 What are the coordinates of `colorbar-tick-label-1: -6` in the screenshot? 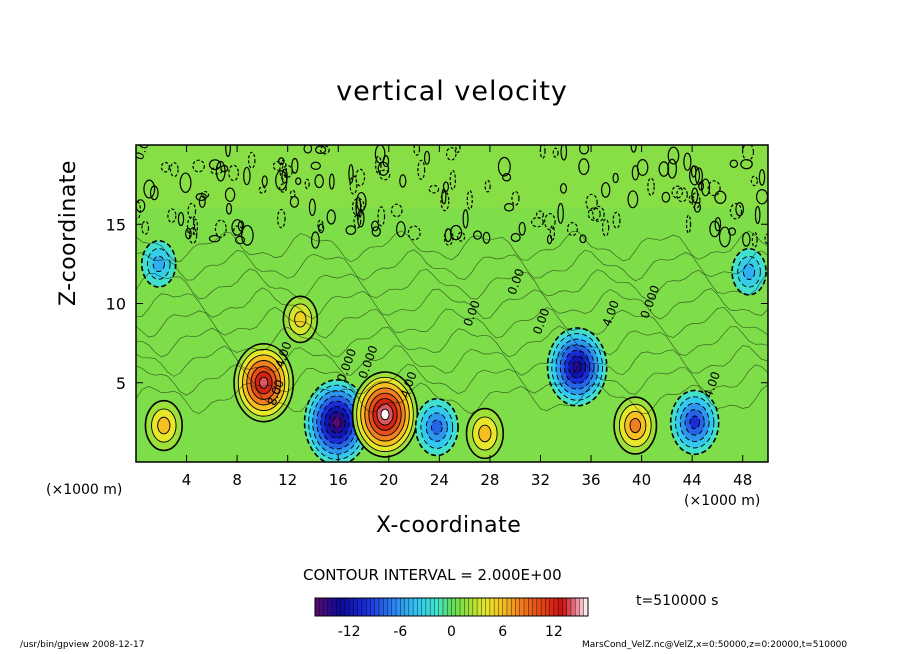 It's located at (400, 632).